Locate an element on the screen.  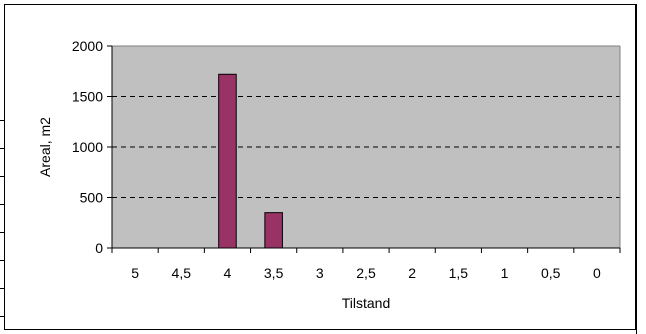
x-tick-label-2: 2 is located at coordinates (412, 273).